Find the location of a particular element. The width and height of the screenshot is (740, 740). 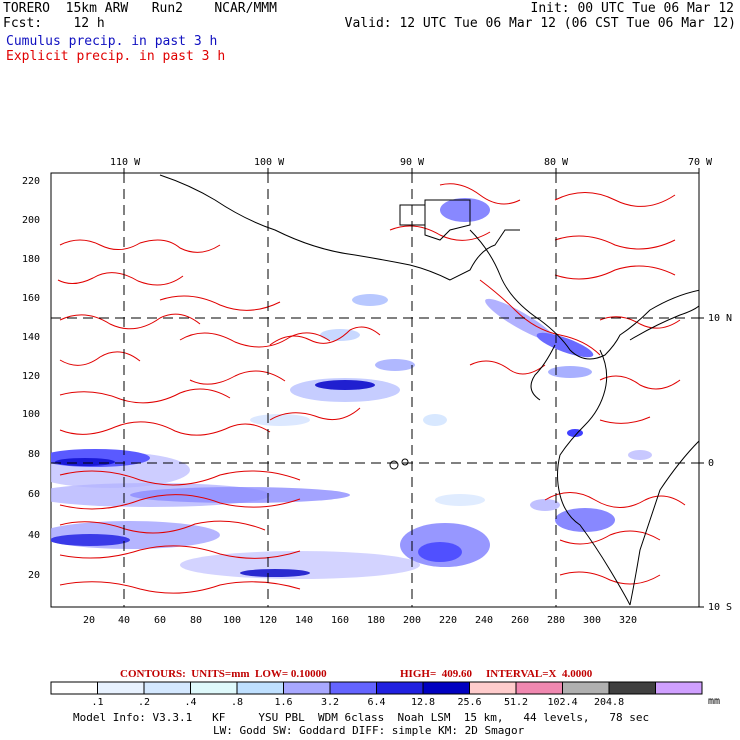

x-tick: 260 is located at coordinates (520, 620).